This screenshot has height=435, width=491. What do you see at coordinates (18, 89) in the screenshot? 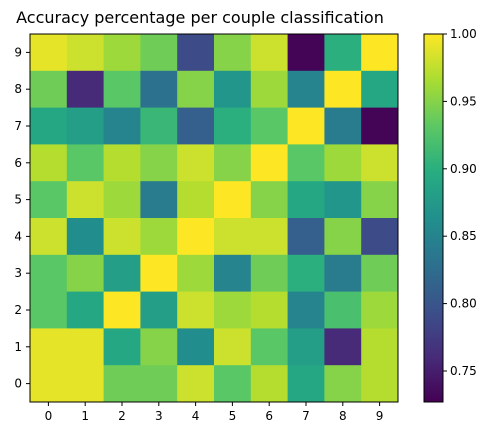
I see `y-tick-label: 8` at bounding box center [18, 89].